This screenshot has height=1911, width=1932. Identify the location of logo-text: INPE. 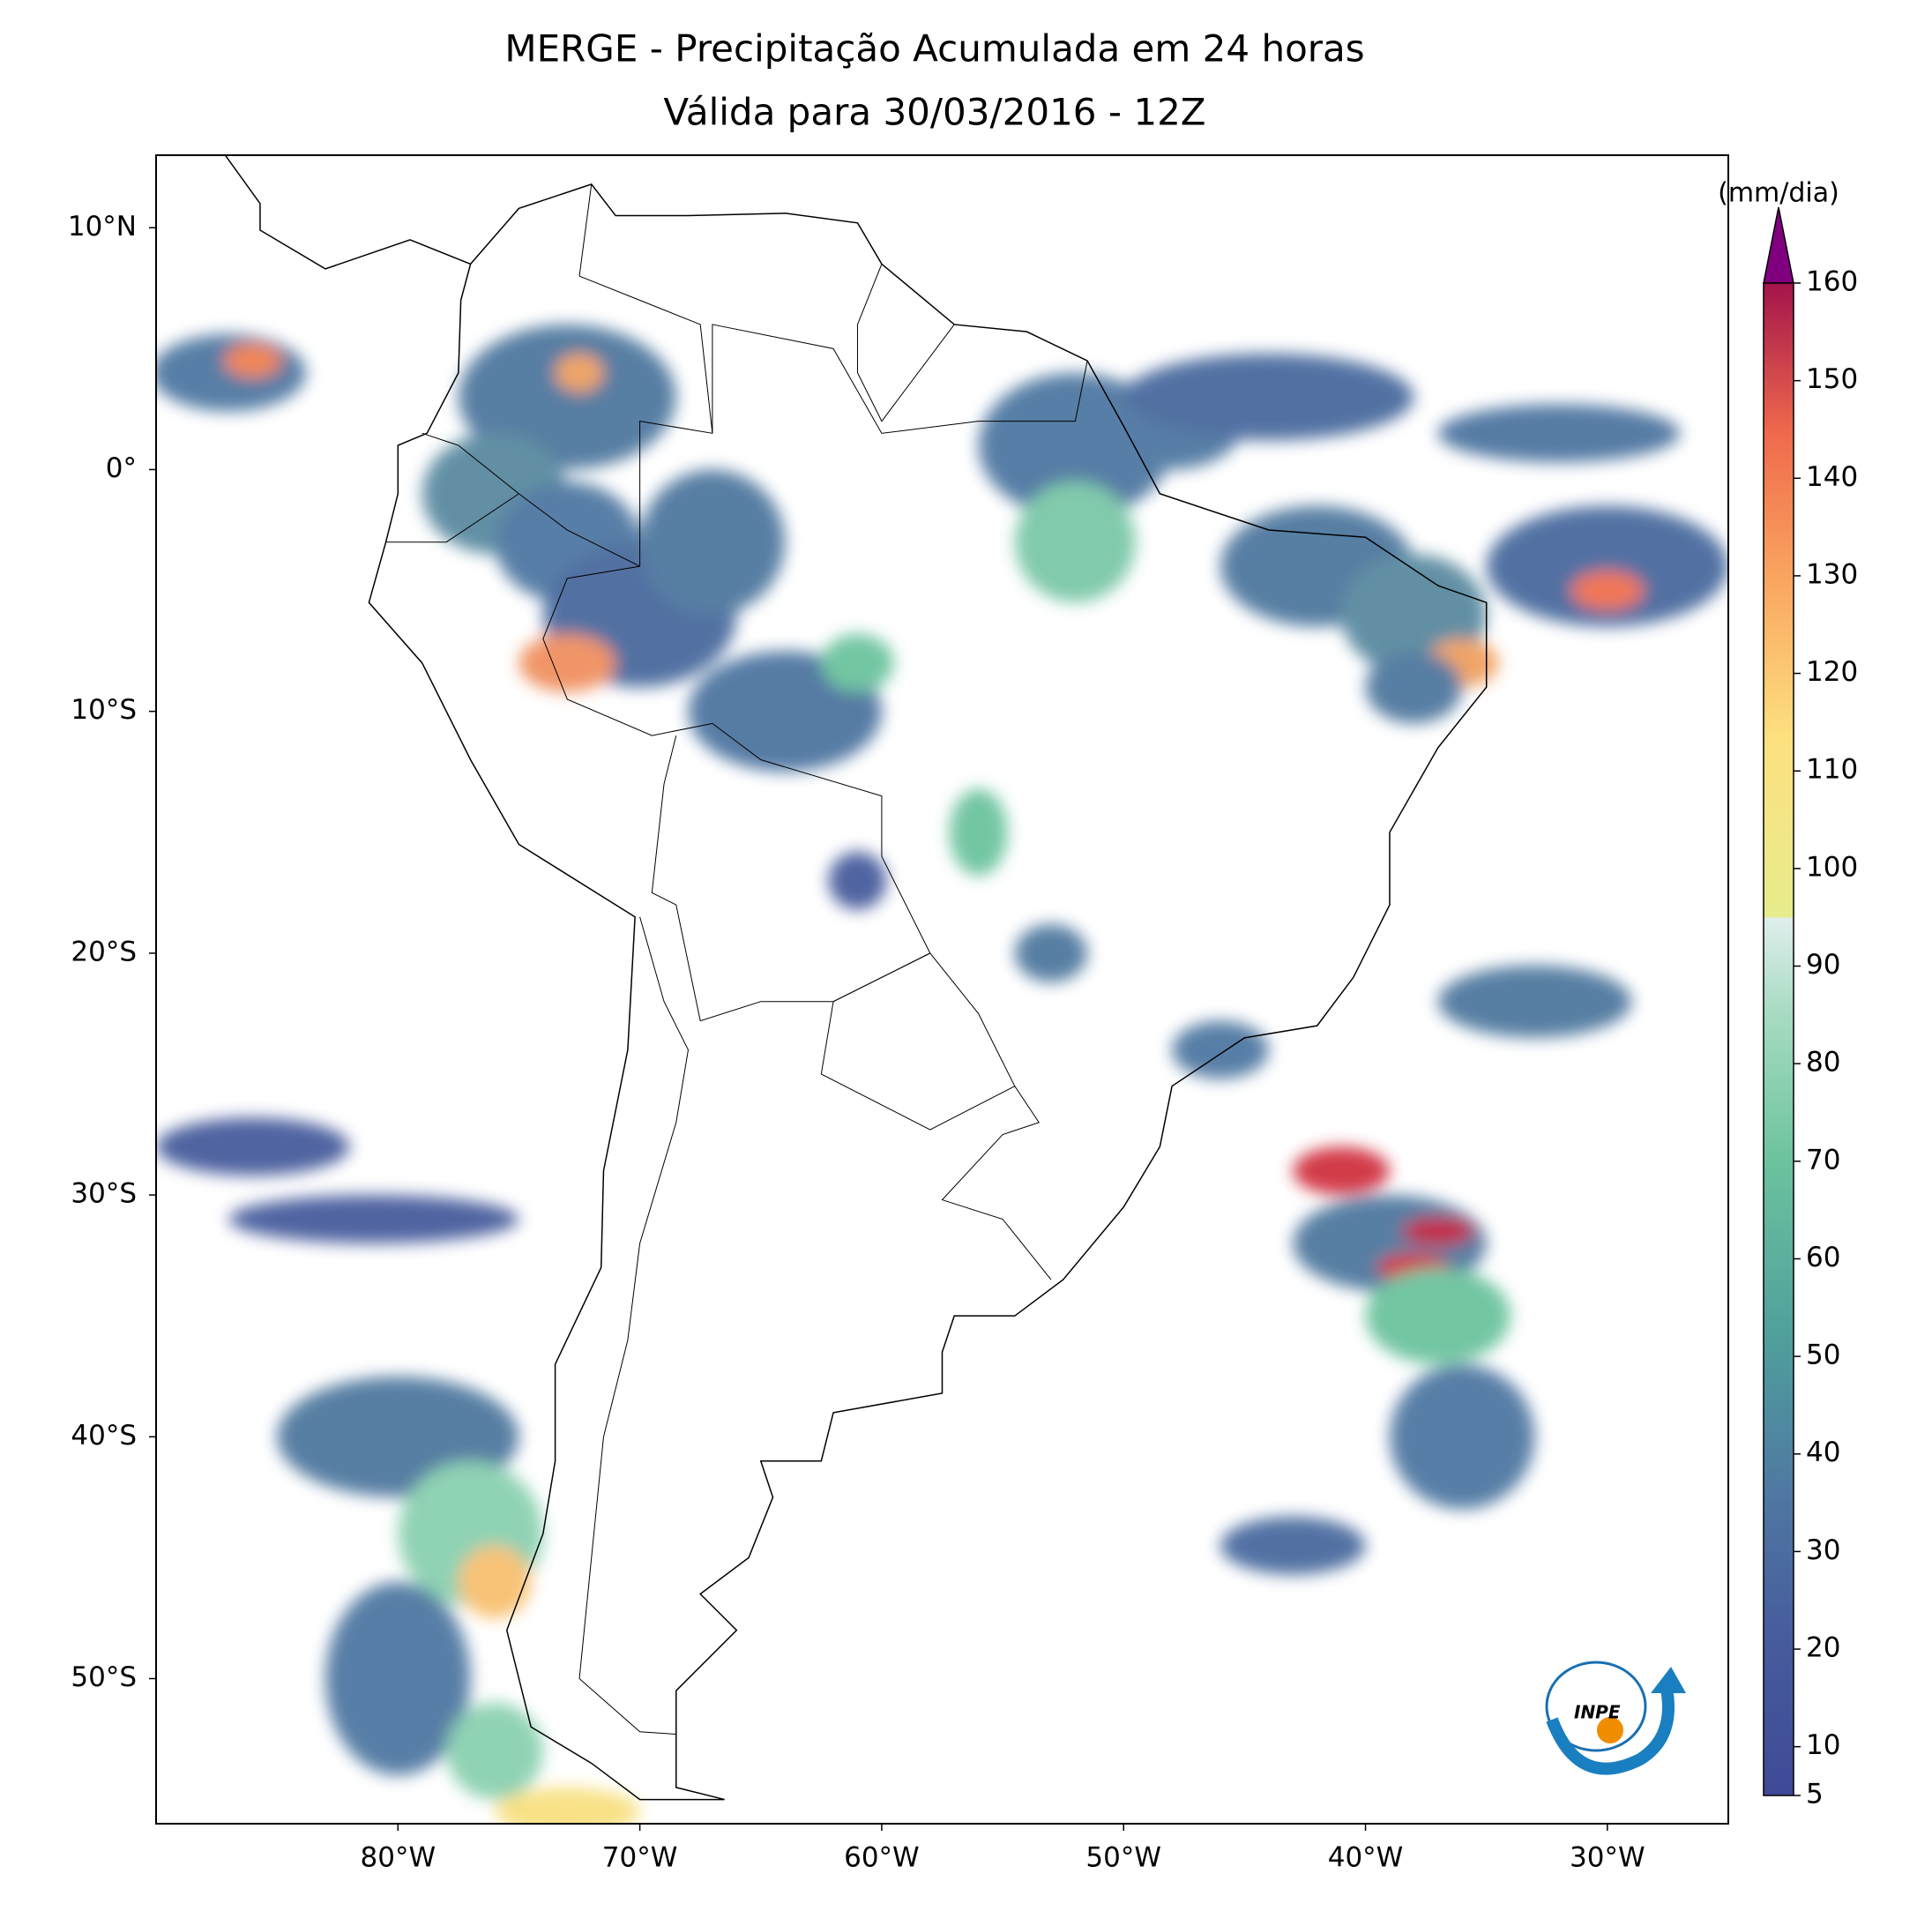
(1597, 1712).